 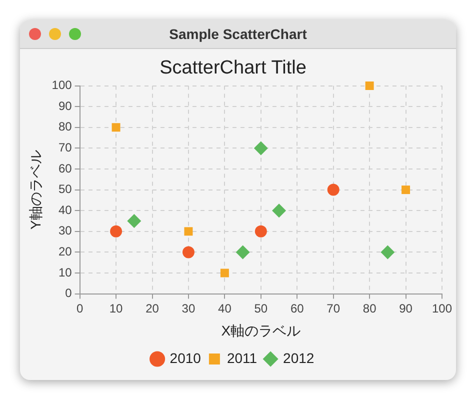 I want to click on y-axis-title: Y軸のラベル, so click(x=35, y=190).